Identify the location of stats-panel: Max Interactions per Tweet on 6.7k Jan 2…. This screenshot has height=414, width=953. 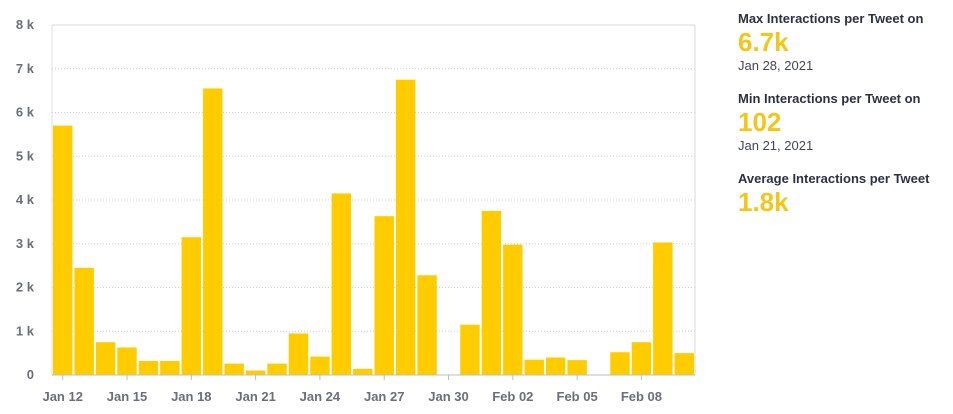
(843, 121).